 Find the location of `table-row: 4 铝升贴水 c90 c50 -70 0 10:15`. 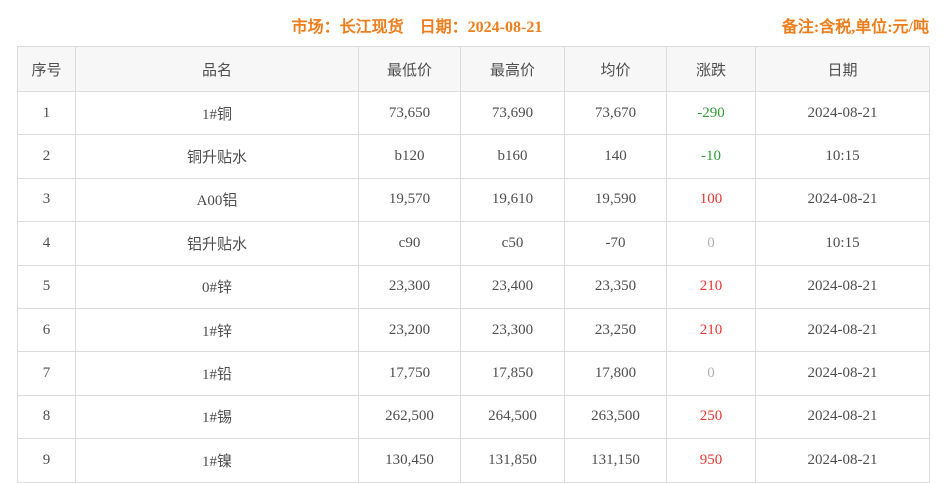

table-row: 4 铝升贴水 c90 c50 -70 0 10:15 is located at coordinates (473, 243).